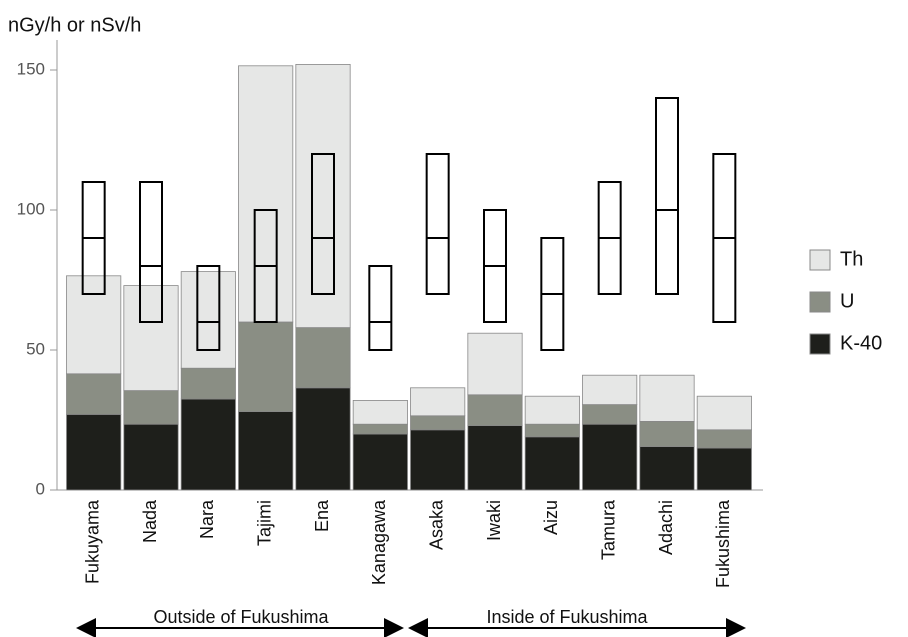  What do you see at coordinates (207, 519) in the screenshot?
I see `x-tick-label: Nara` at bounding box center [207, 519].